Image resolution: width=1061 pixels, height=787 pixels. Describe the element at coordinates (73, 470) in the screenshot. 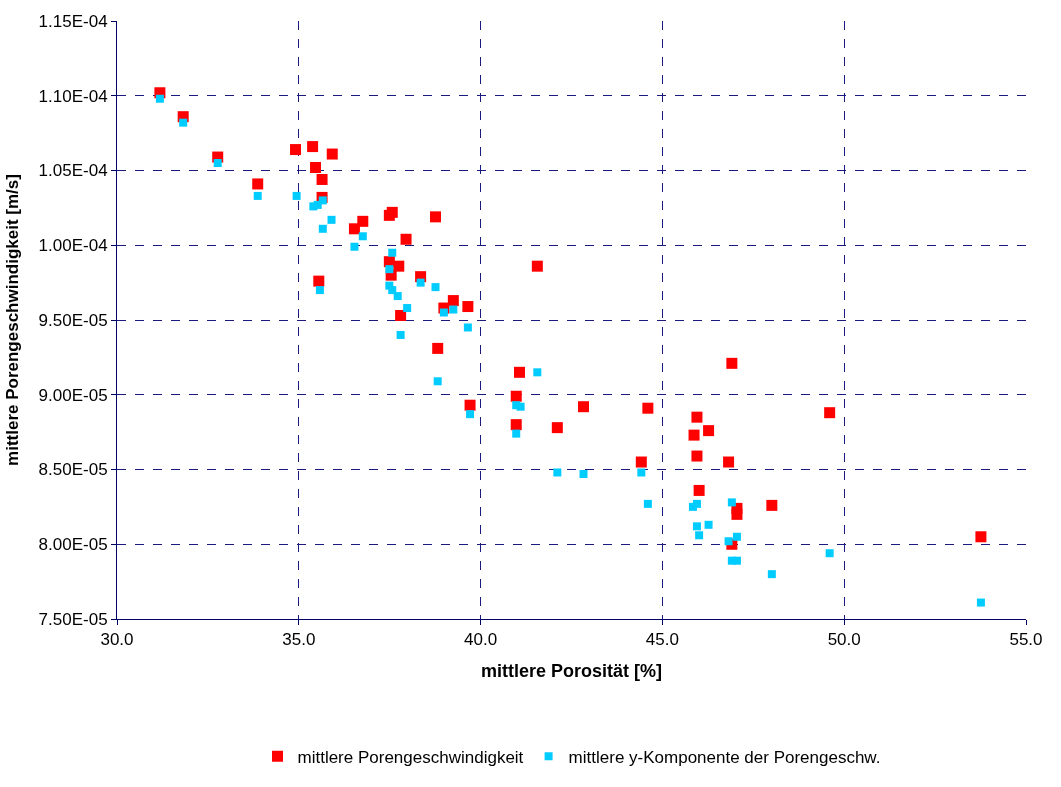

I see `y-tick-label: 8.50E-05` at that location.